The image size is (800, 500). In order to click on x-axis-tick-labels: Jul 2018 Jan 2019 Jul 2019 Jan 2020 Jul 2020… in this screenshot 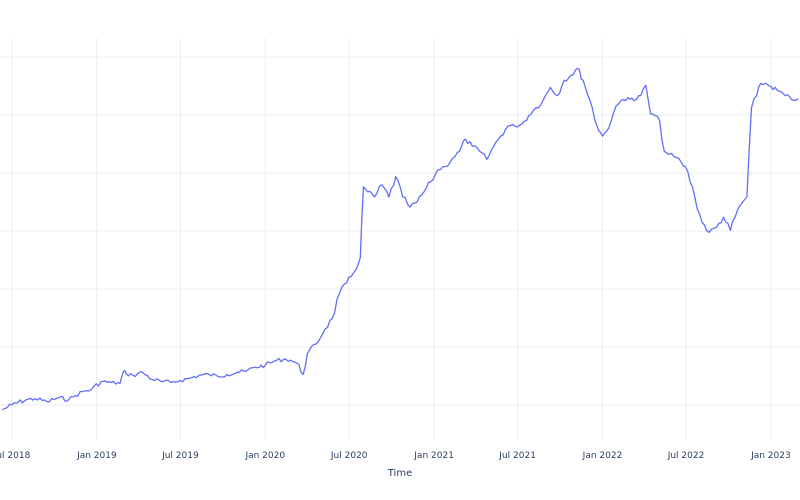, I will do `click(395, 456)`.